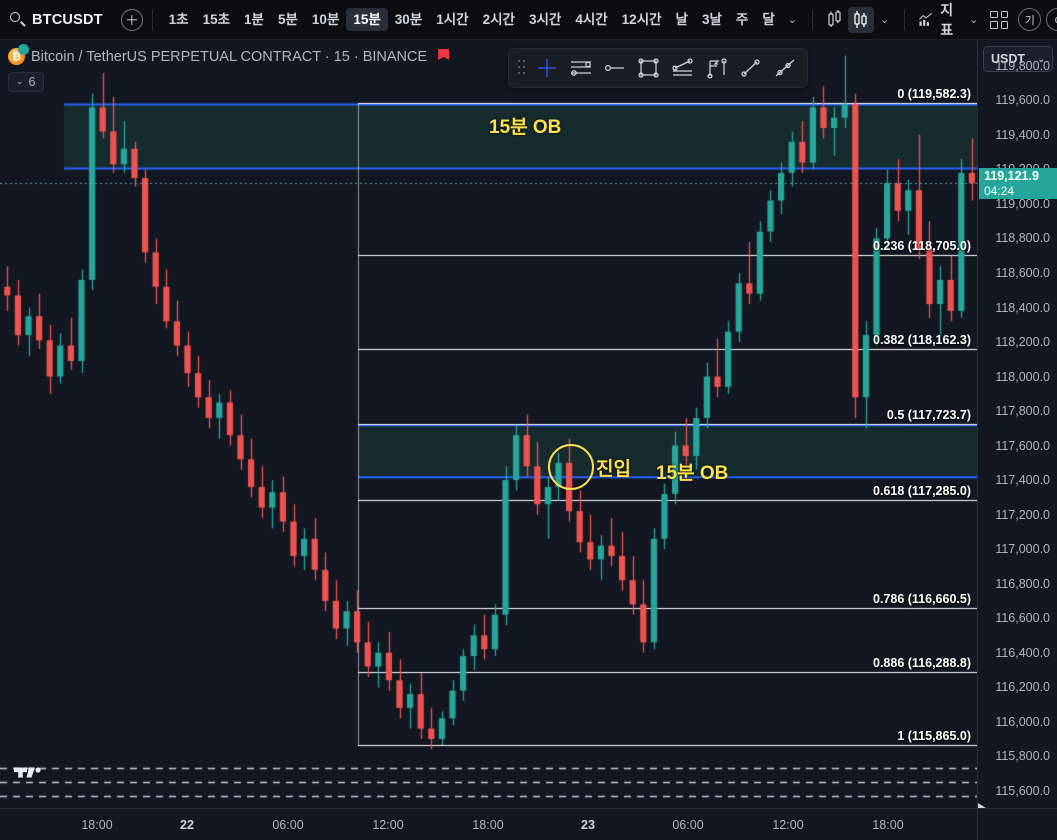 This screenshot has height=840, width=1057. What do you see at coordinates (1008, 59) in the screenshot?
I see `currency-label: USDT` at bounding box center [1008, 59].